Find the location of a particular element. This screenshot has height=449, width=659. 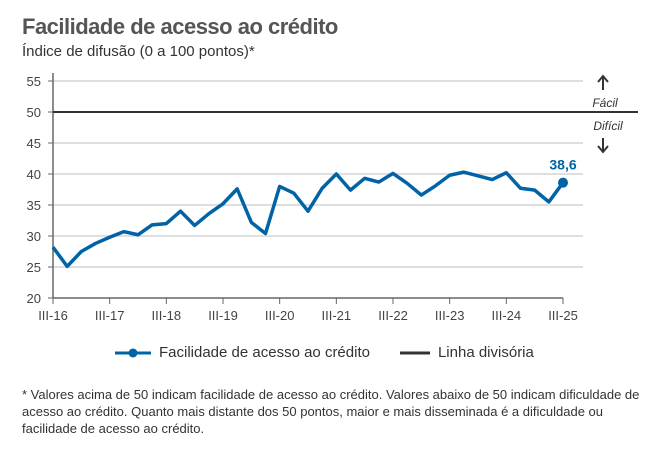

x-tick-label: III-23 is located at coordinates (450, 315).